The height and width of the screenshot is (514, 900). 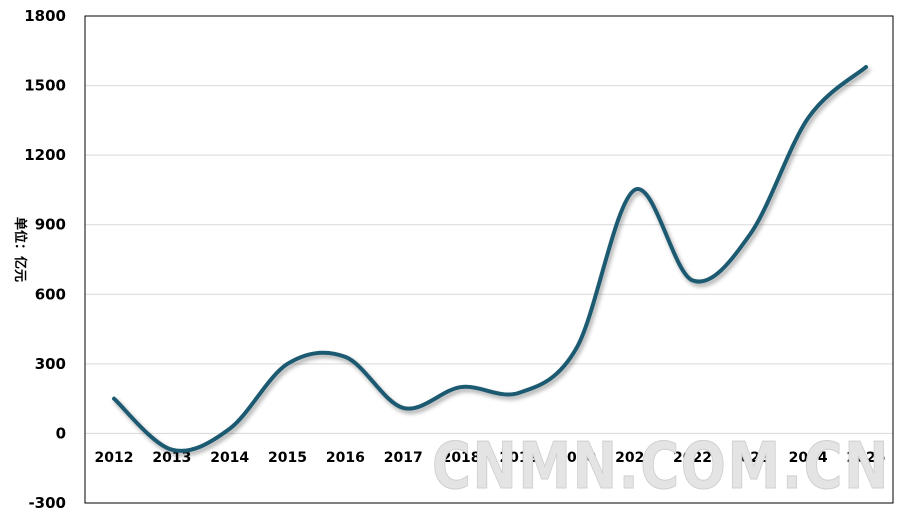 What do you see at coordinates (45, 259) in the screenshot?
I see `y-axis-ticks: -300 0 300 600 900 1200 1500 1800` at bounding box center [45, 259].